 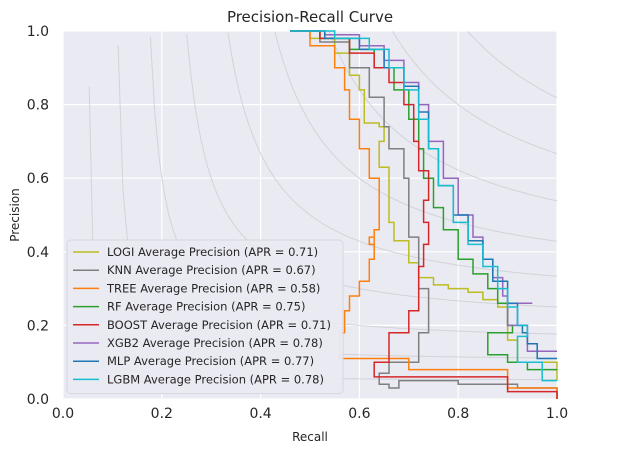 What do you see at coordinates (15, 215) in the screenshot?
I see `y-axis-label: Precision` at bounding box center [15, 215].